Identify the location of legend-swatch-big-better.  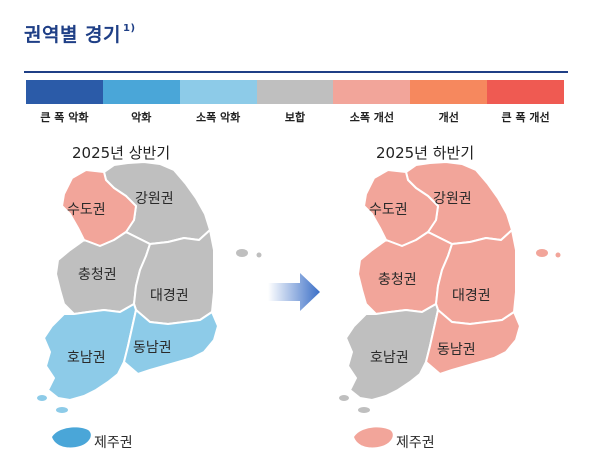
(526, 92).